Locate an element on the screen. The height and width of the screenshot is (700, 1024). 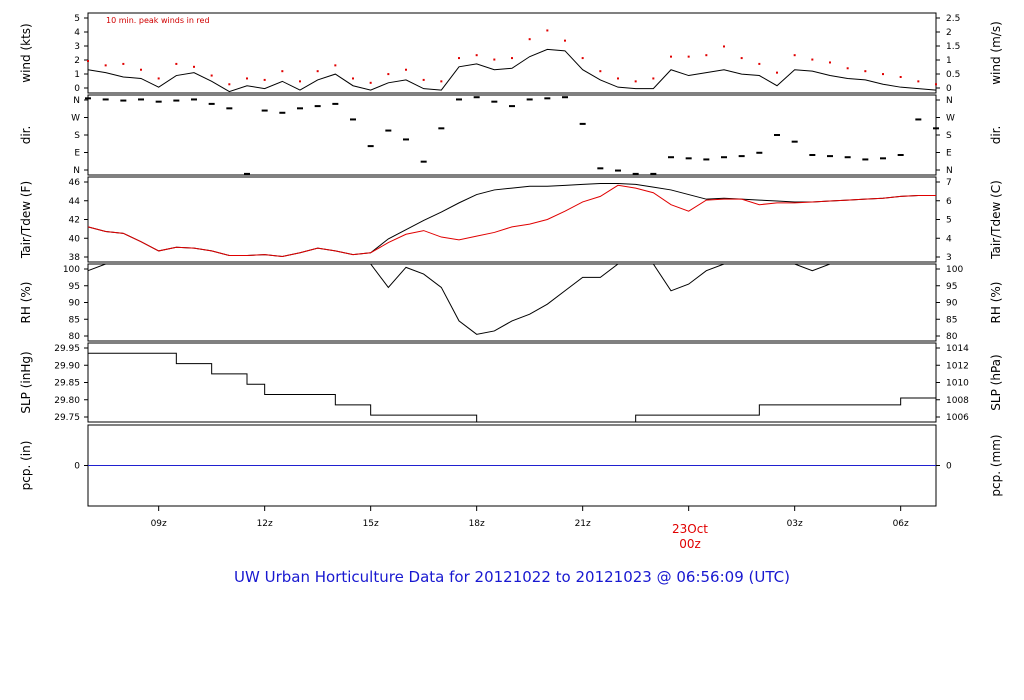
peak-wind-note: 10 min. peak winds in red is located at coordinates (158, 20).